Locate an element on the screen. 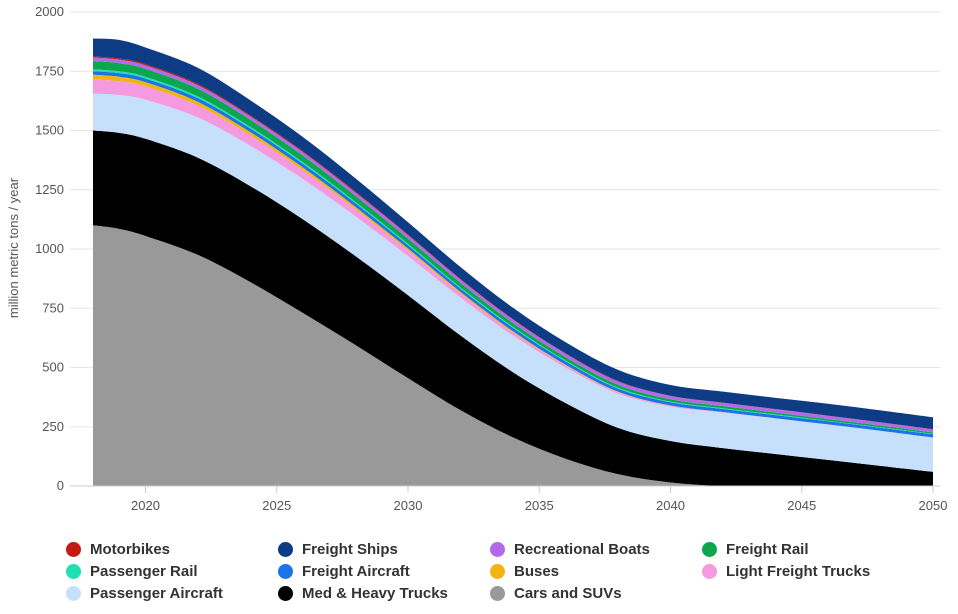  y-tick-label: 1500 is located at coordinates (49, 130).